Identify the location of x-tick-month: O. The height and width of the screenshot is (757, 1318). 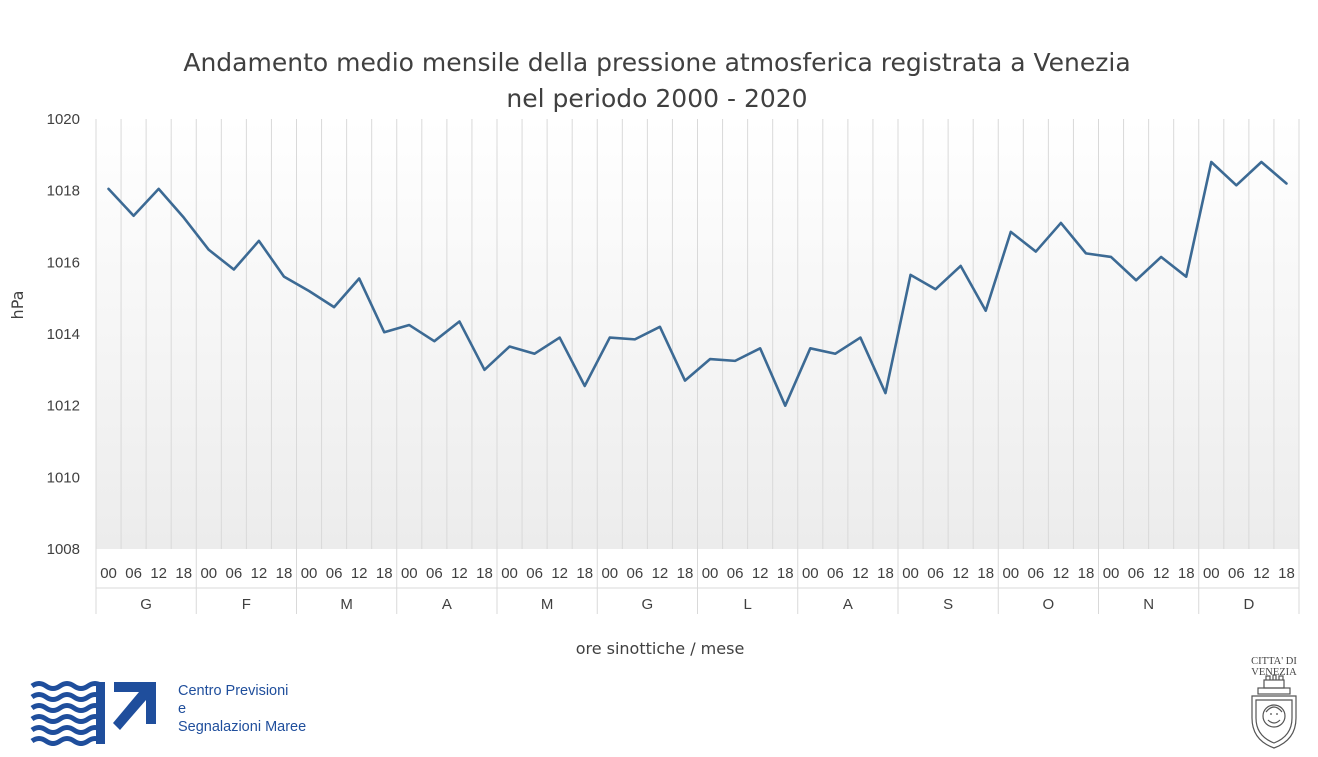
(1049, 604).